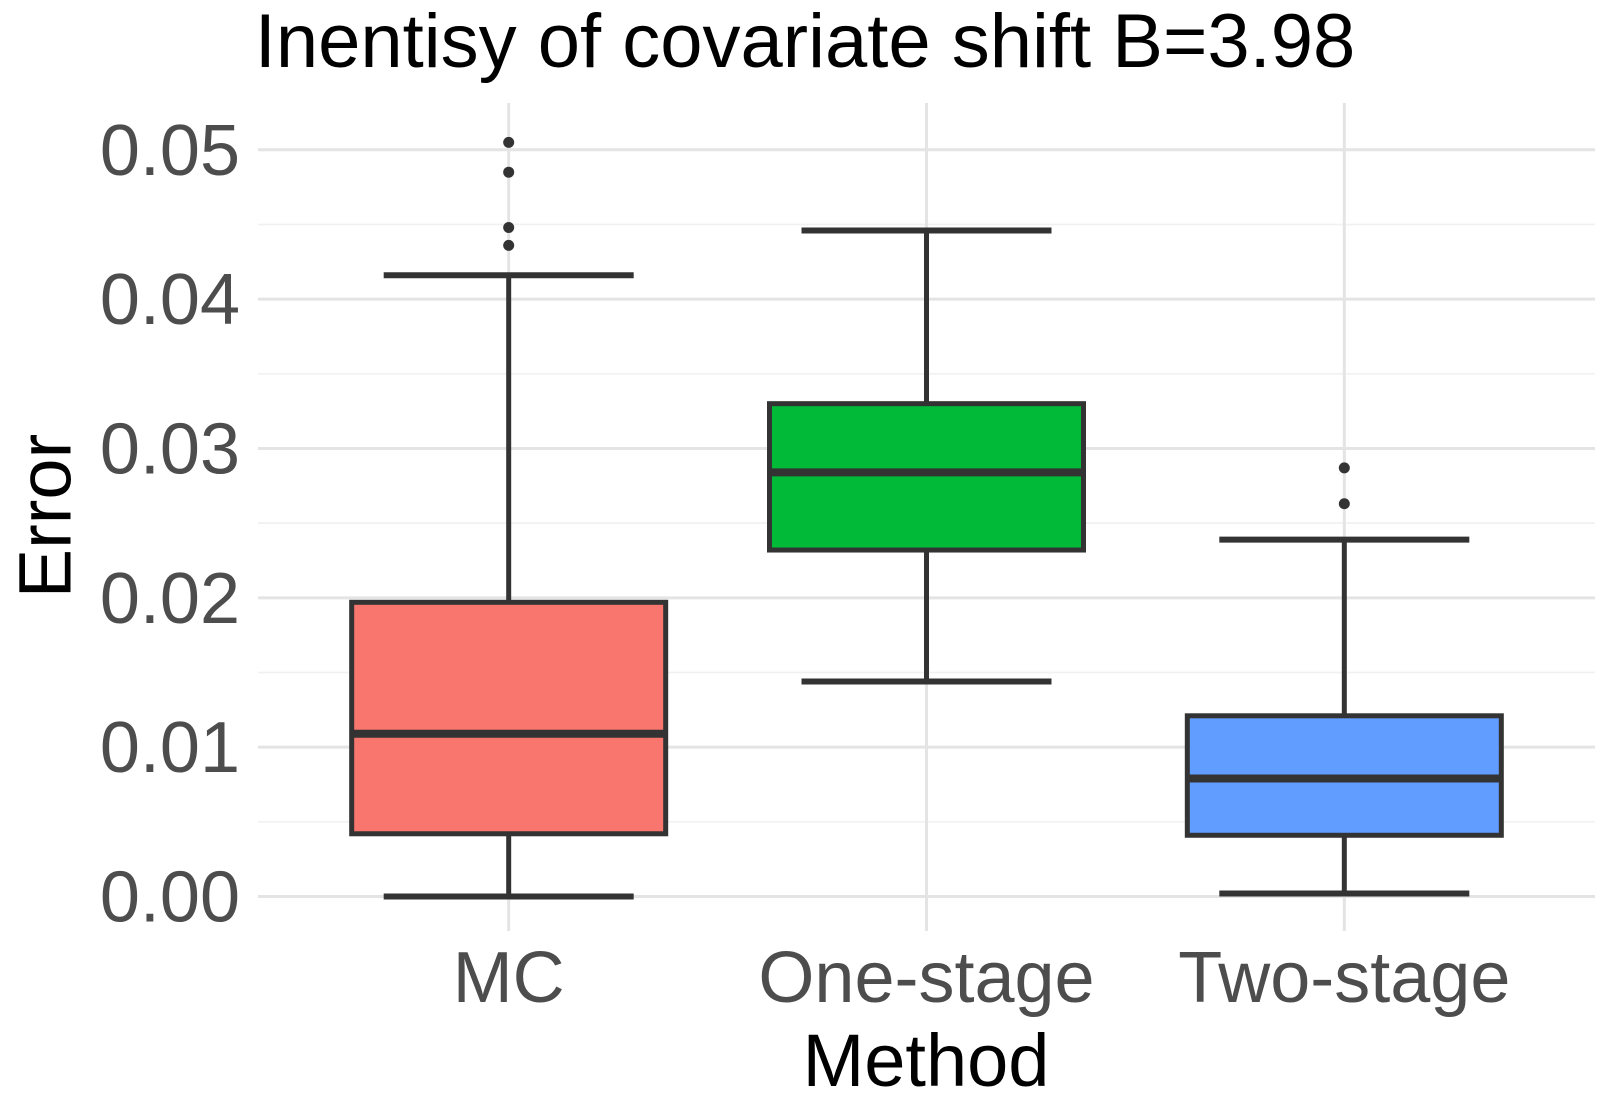  What do you see at coordinates (170, 748) in the screenshot?
I see `y-tick-label: 0.01` at bounding box center [170, 748].